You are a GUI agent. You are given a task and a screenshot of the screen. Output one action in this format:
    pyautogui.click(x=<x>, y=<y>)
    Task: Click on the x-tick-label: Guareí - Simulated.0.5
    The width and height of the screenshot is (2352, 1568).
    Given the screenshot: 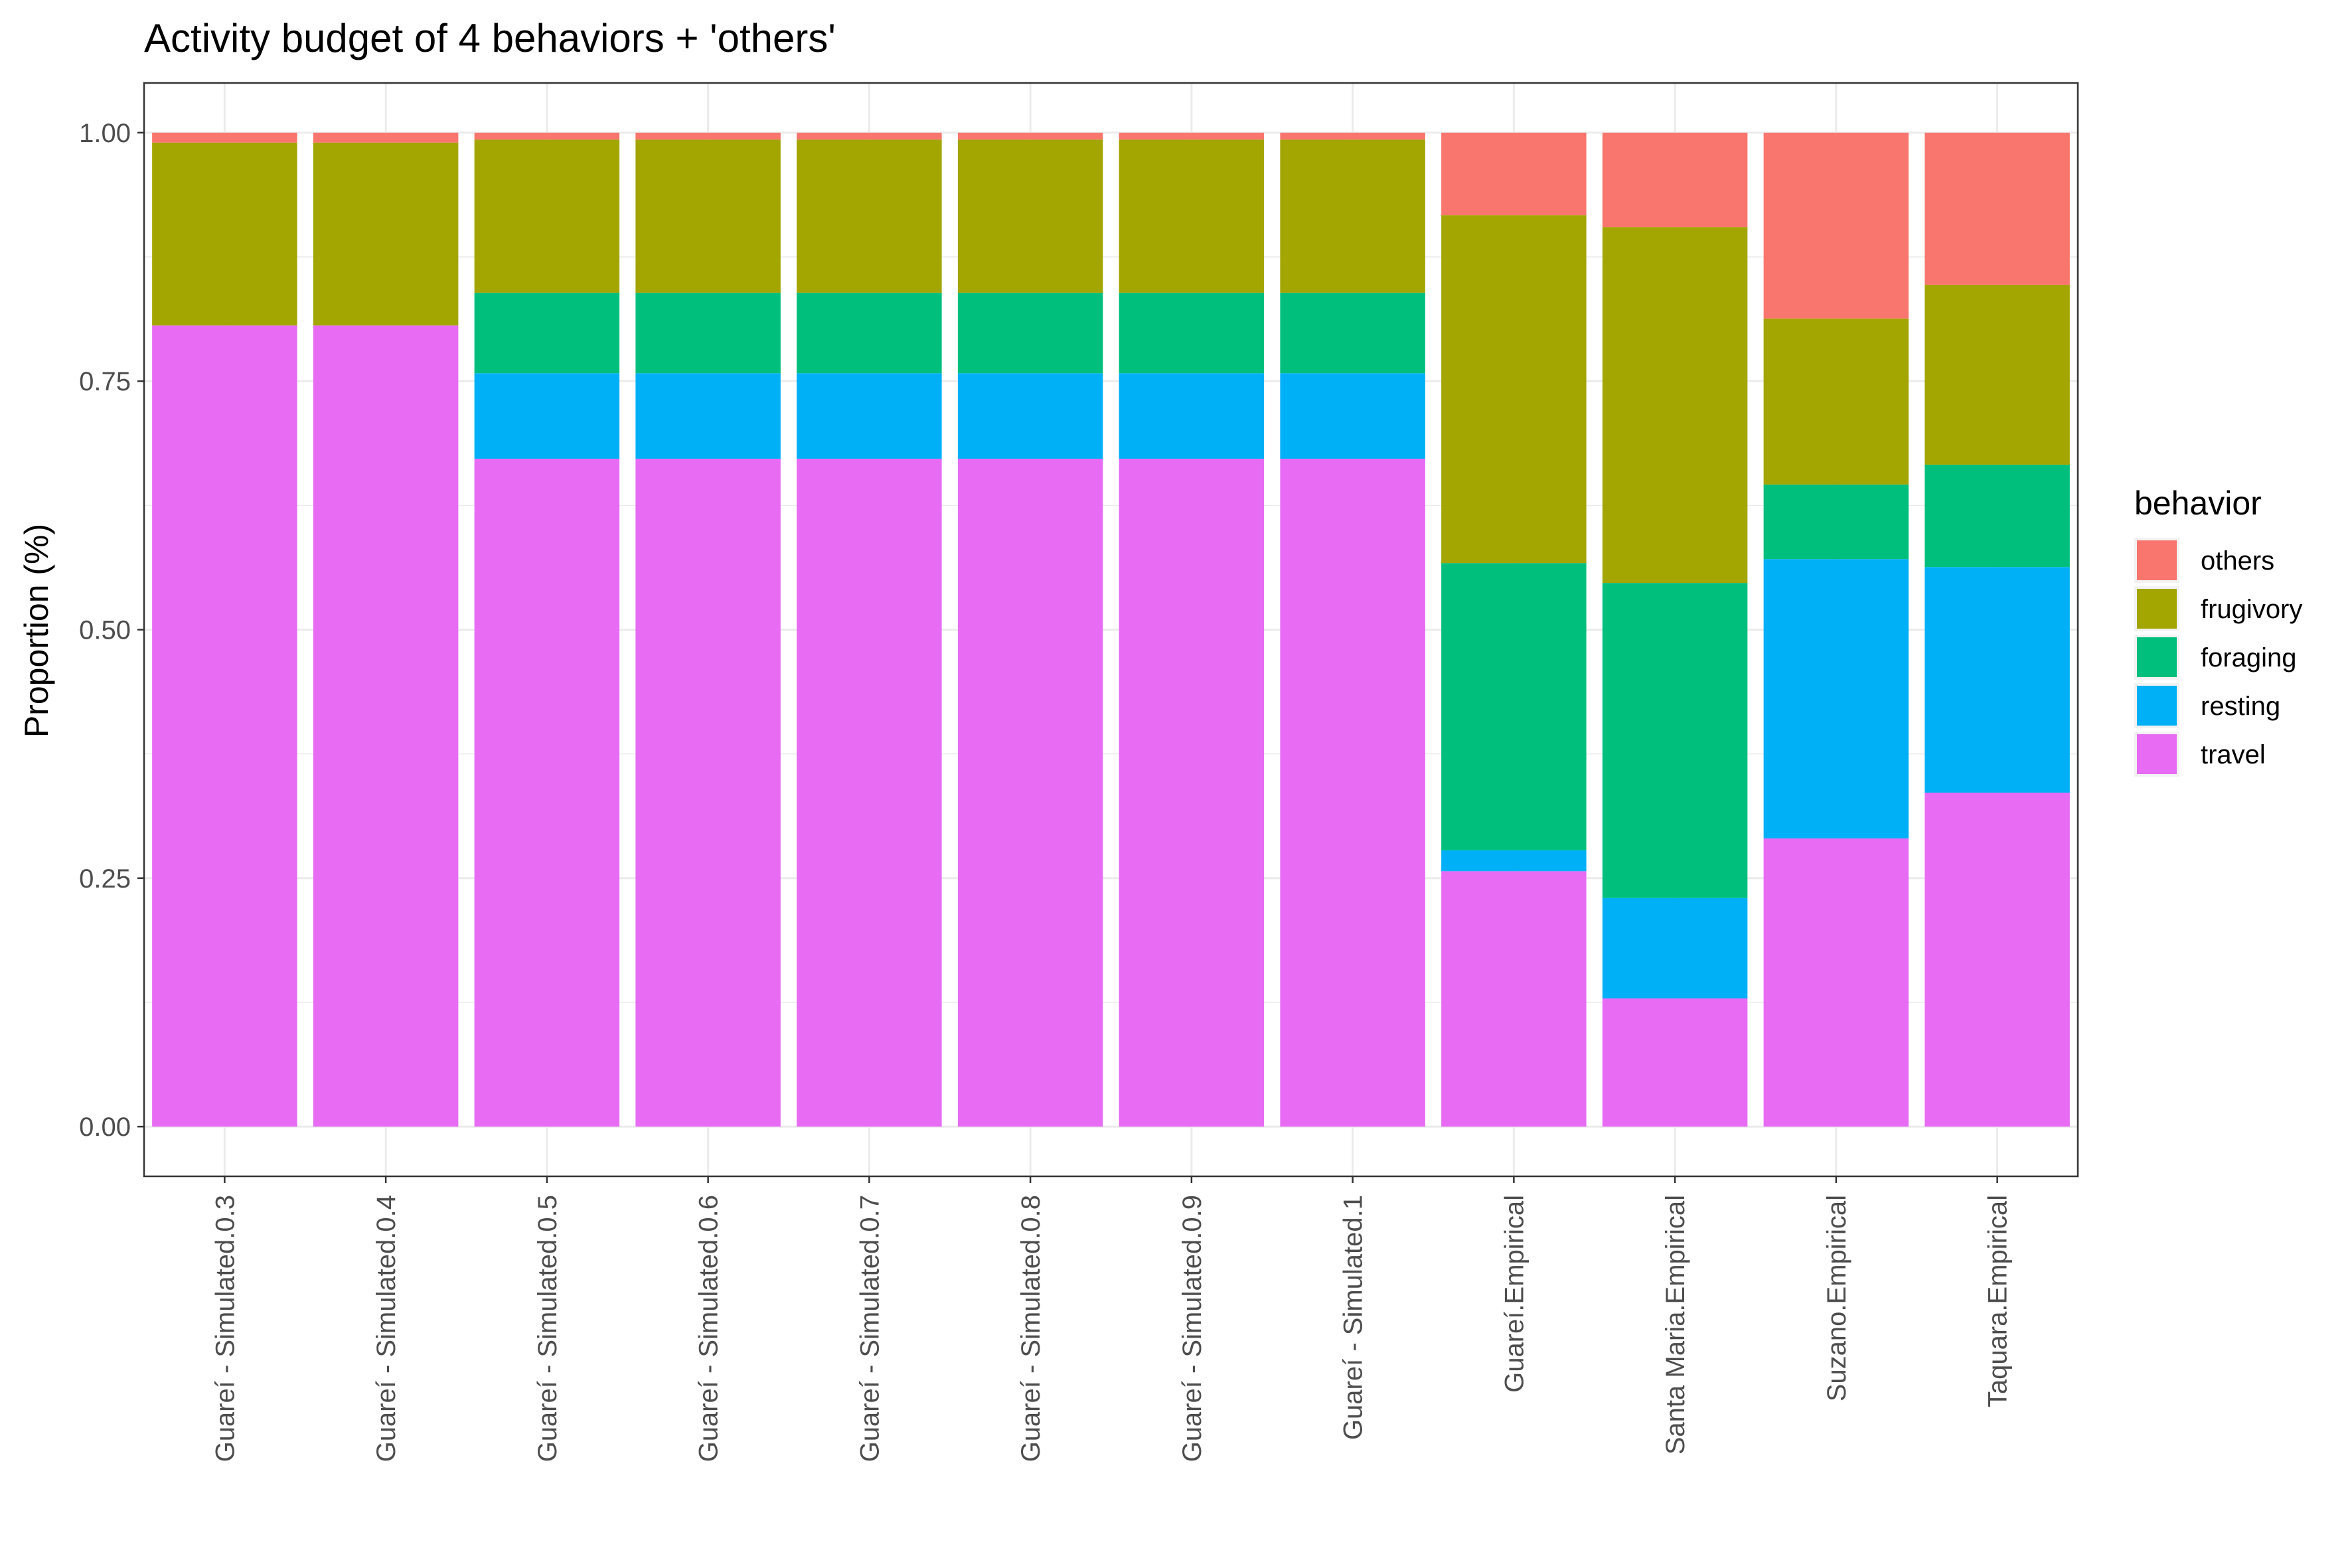 What is the action you would take?
    pyautogui.click(x=547, y=1328)
    